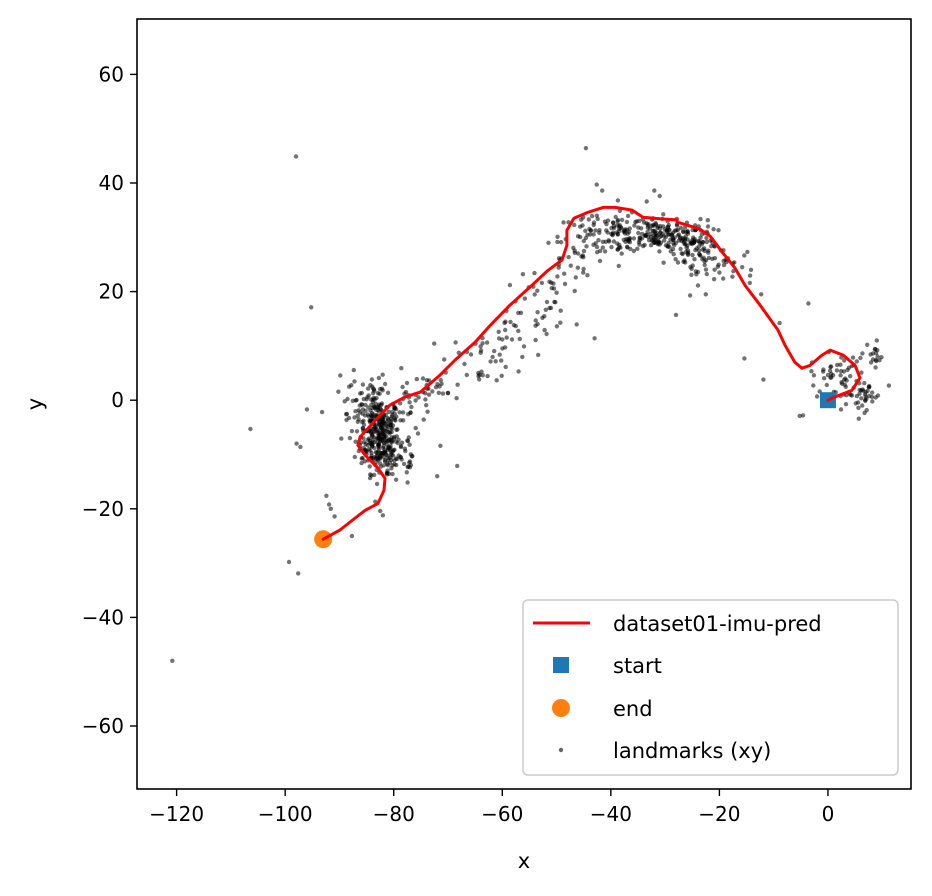 The width and height of the screenshot is (932, 896). I want to click on legend-circle-icon, so click(561, 708).